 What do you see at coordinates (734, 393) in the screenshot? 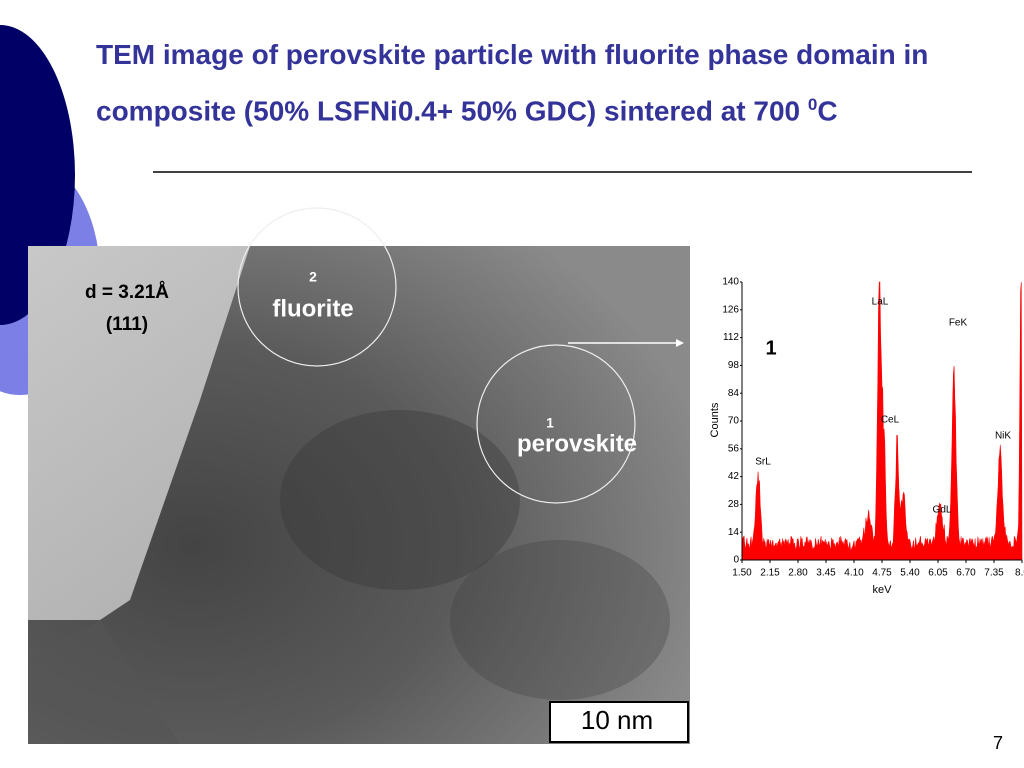
I see `y-tick-label: 84` at bounding box center [734, 393].